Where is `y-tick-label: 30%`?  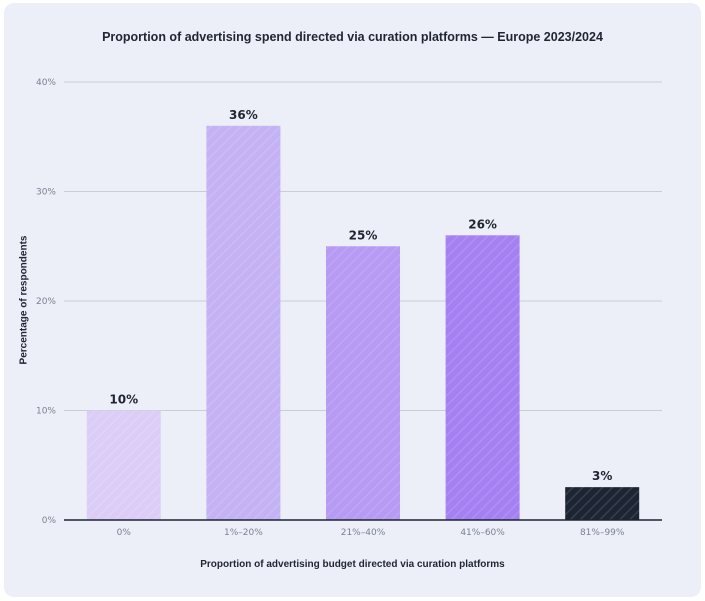 y-tick-label: 30% is located at coordinates (46, 193).